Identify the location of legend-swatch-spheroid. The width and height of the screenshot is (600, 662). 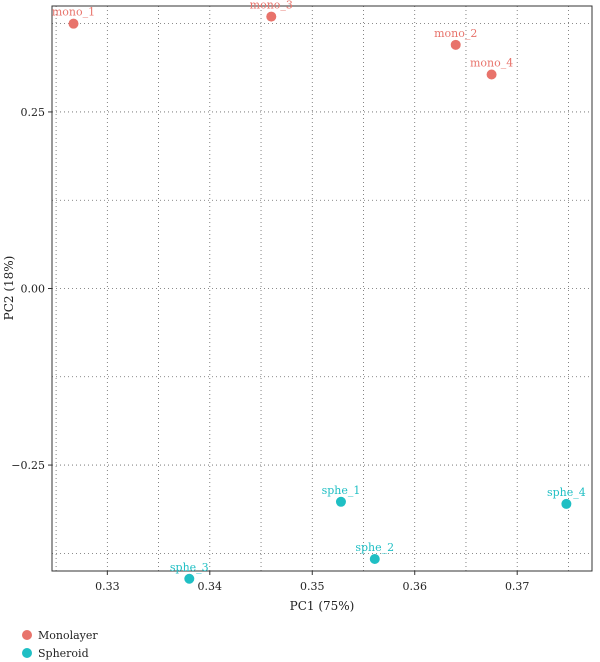
(27, 653).